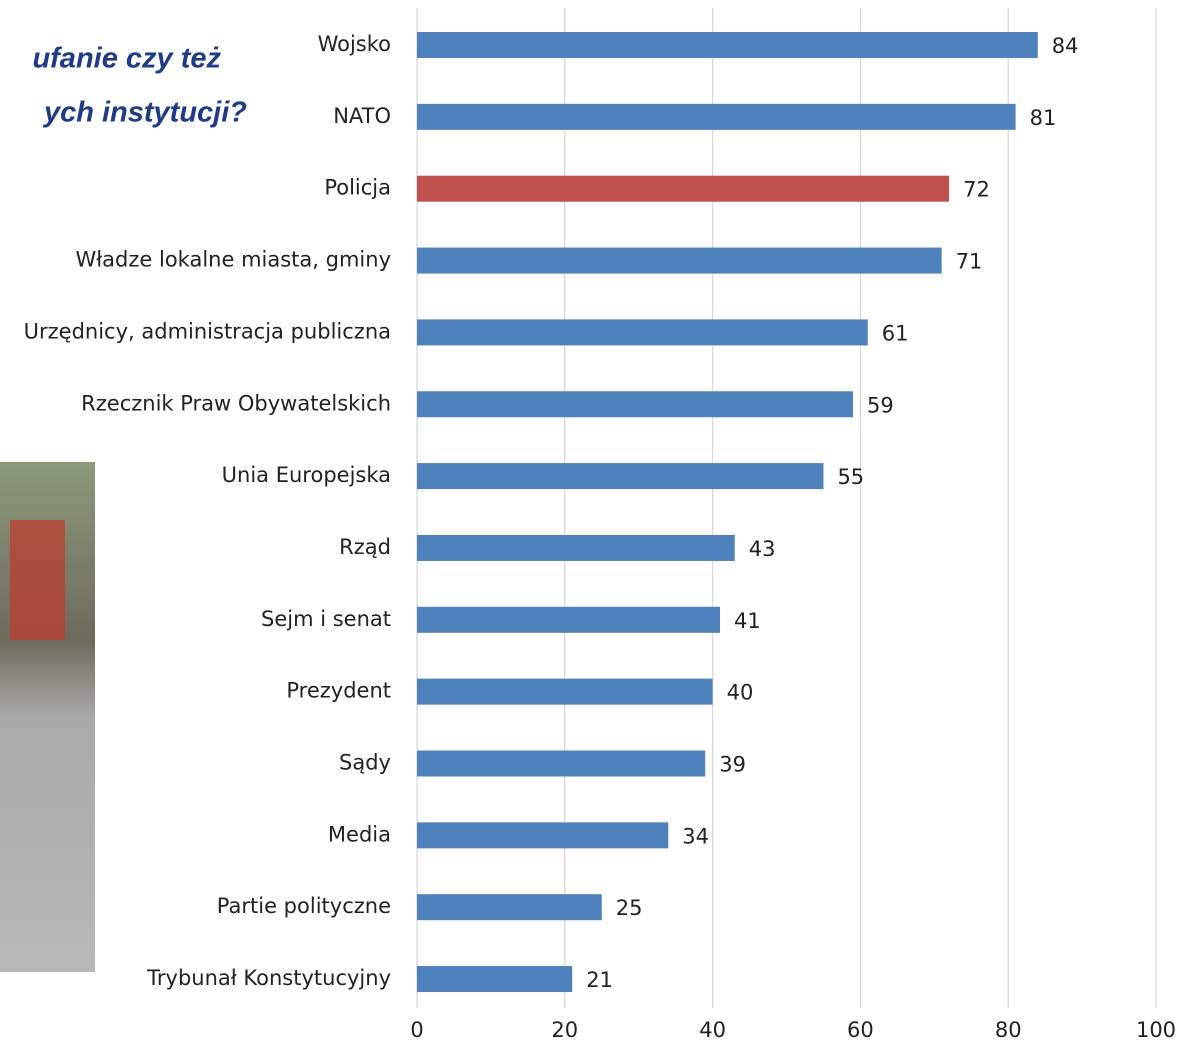 This screenshot has width=1188, height=1061. I want to click on y-tick-label: Sejm i senat, so click(326, 619).